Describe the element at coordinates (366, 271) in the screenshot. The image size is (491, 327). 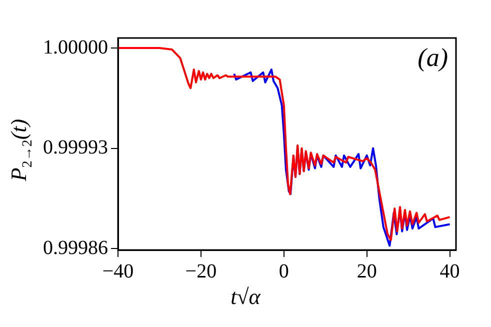
I see `x-tick-label: 20` at that location.